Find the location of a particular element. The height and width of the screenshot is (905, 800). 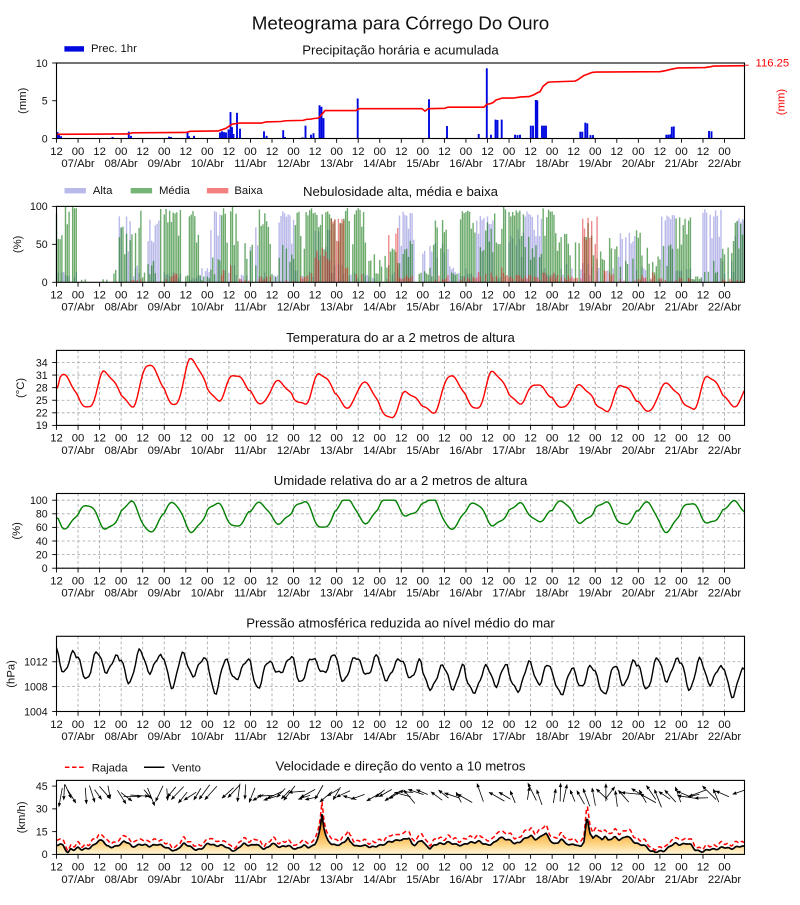

svg-text: Baixa is located at coordinates (248, 191).